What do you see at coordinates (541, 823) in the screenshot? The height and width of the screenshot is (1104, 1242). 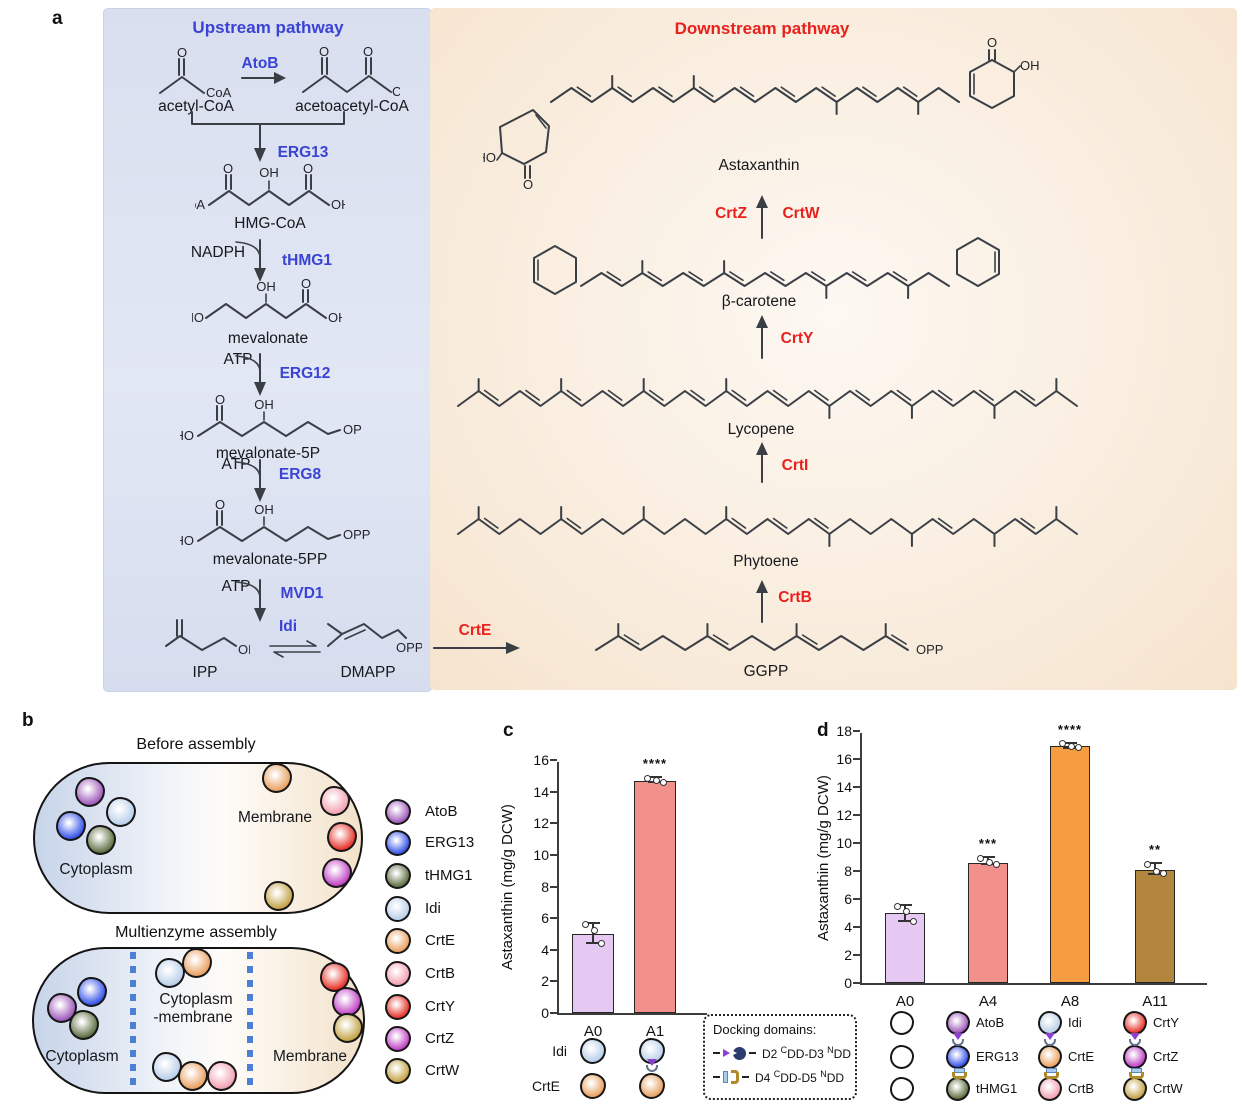 I see `ytick: 12` at bounding box center [541, 823].